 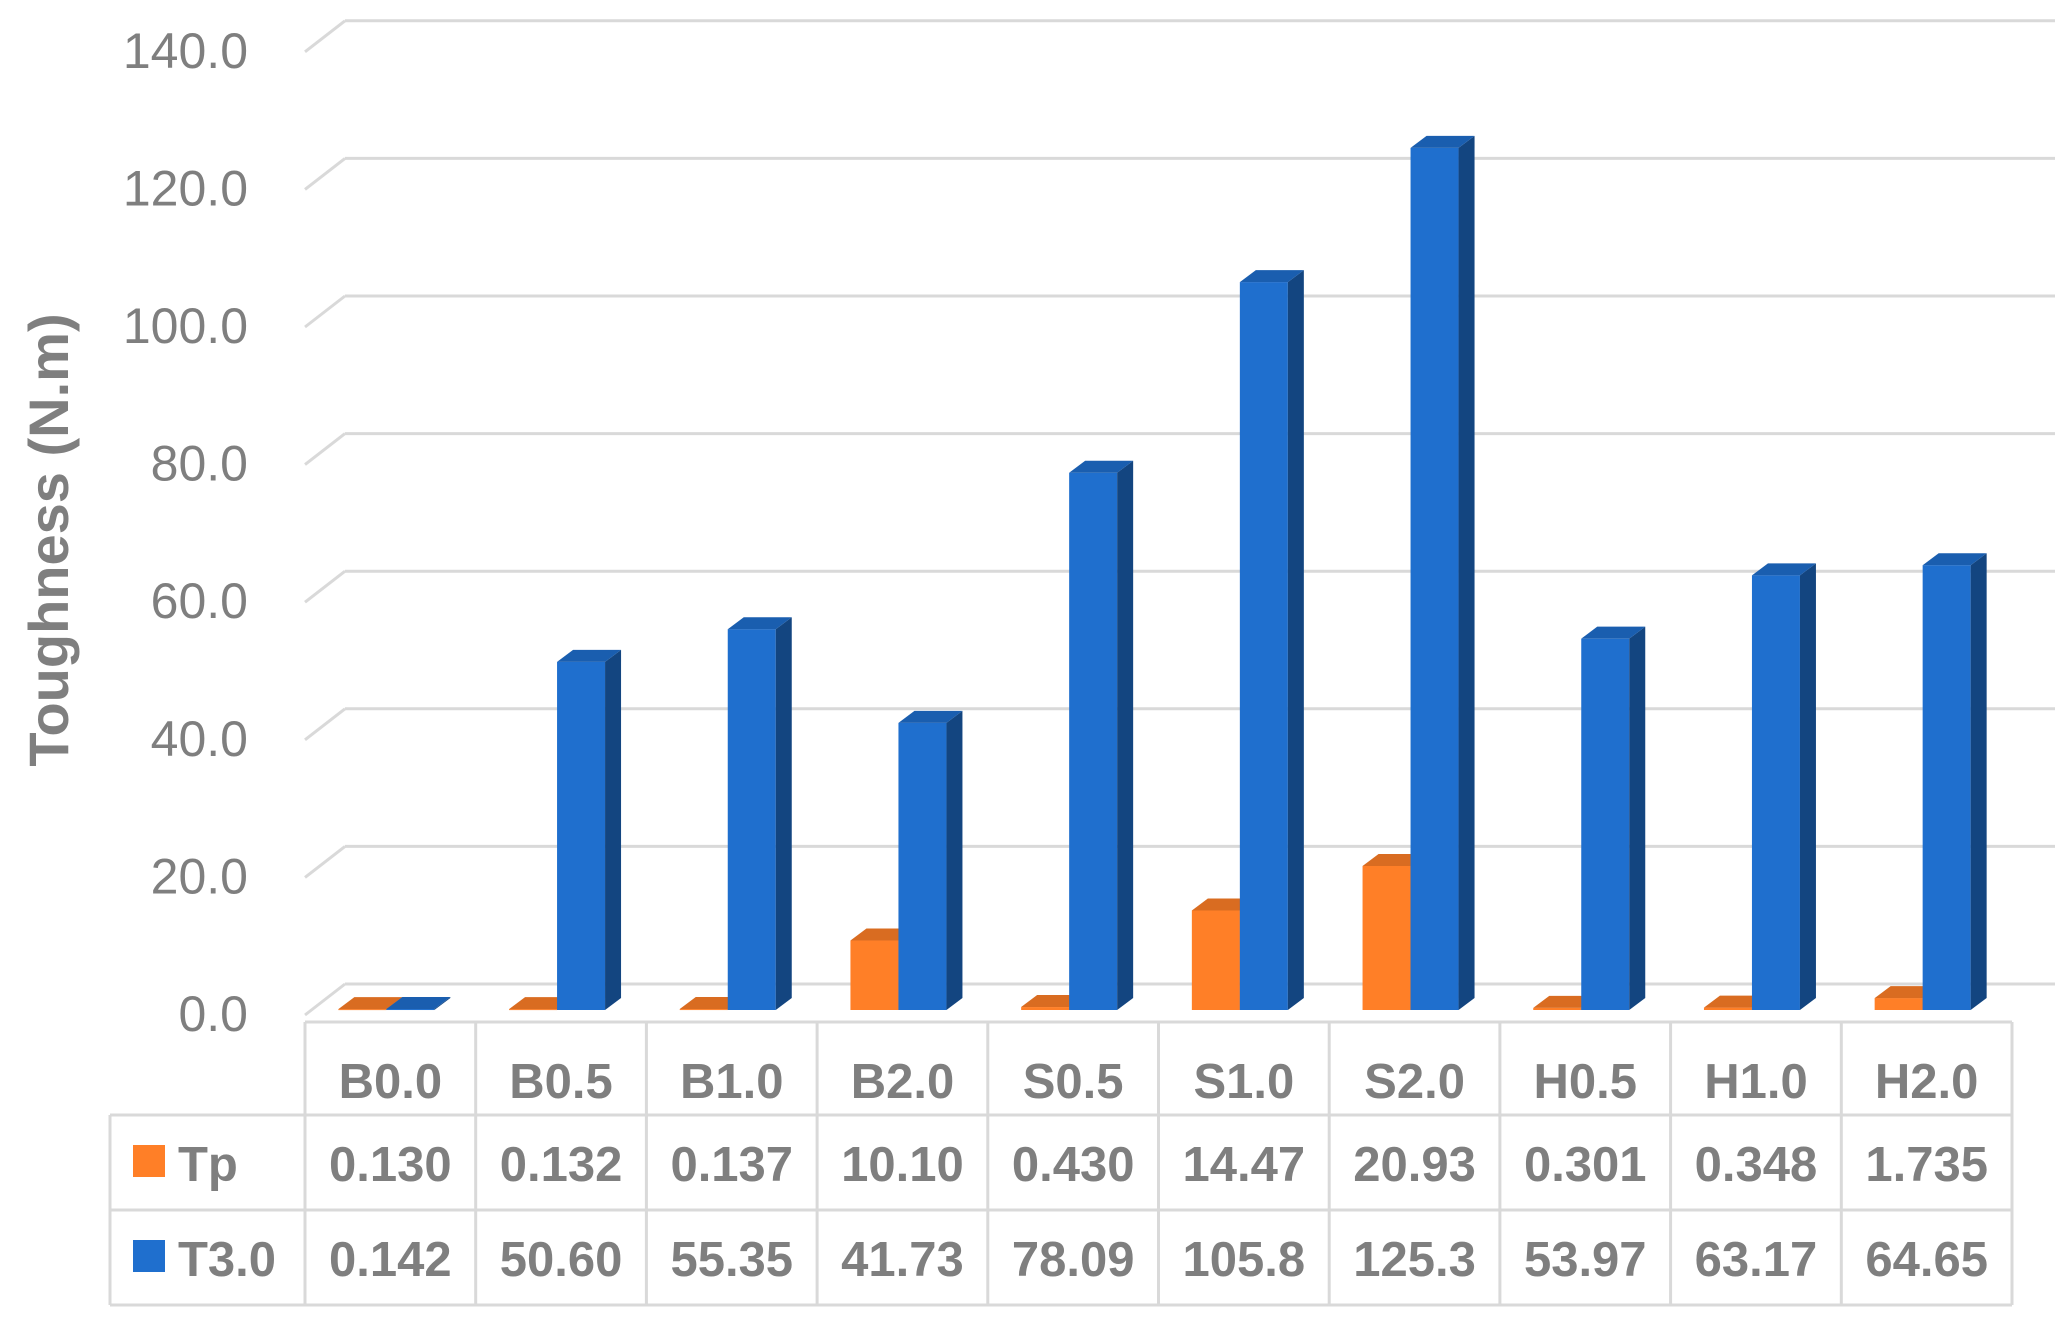 What do you see at coordinates (1927, 1082) in the screenshot?
I see `category-label: H2.0` at bounding box center [1927, 1082].